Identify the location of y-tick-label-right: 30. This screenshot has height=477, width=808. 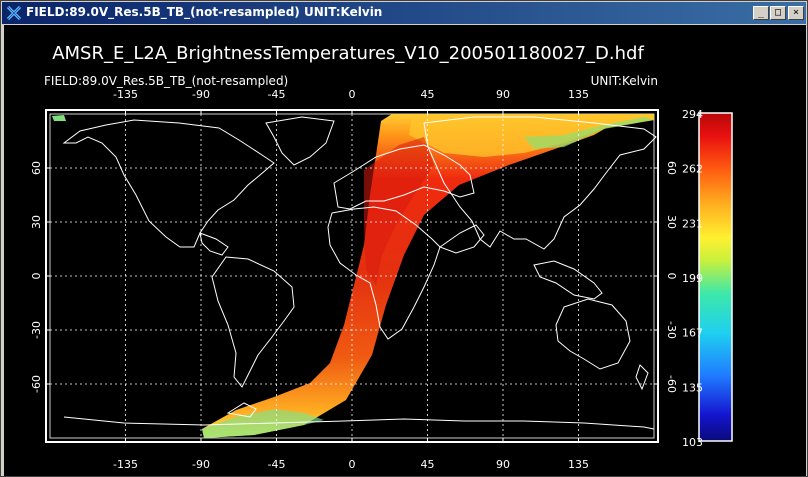
(671, 222).